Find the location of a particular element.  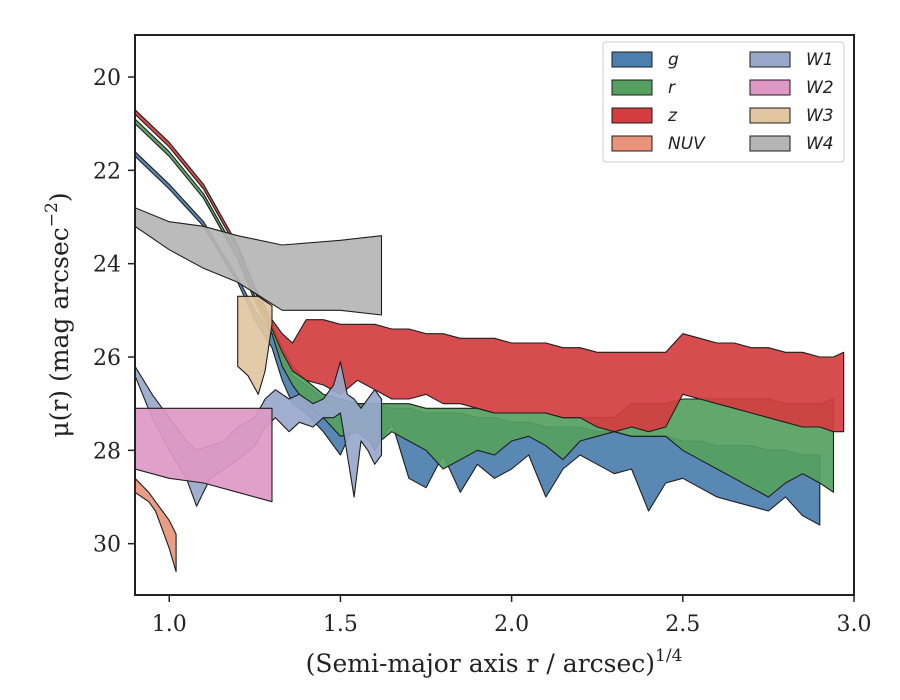

x-tick-label: 2.5 is located at coordinates (682, 624).